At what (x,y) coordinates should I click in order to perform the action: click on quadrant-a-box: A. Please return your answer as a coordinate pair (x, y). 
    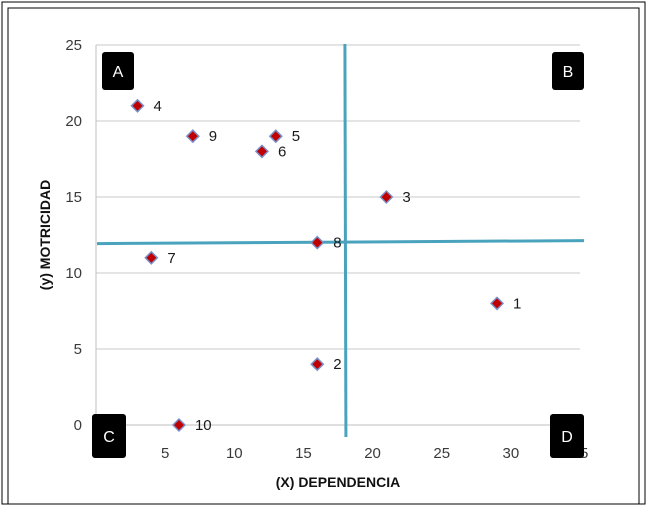
    Looking at the image, I should click on (118, 71).